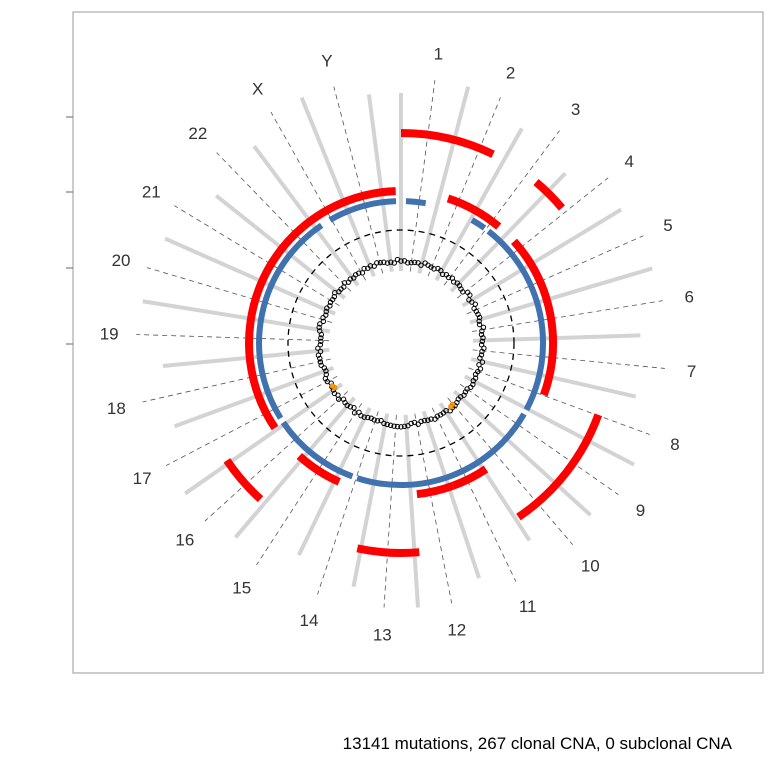 Image resolution: width=768 pixels, height=768 pixels. I want to click on chromosome-label: 6, so click(689, 296).